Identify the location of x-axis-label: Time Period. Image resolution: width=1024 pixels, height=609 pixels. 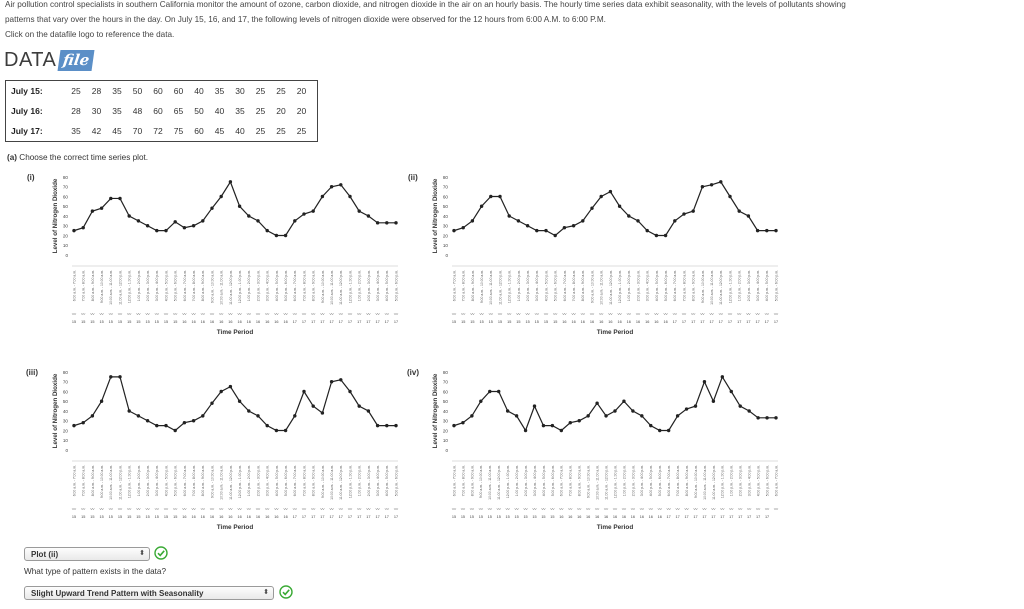
(235, 332).